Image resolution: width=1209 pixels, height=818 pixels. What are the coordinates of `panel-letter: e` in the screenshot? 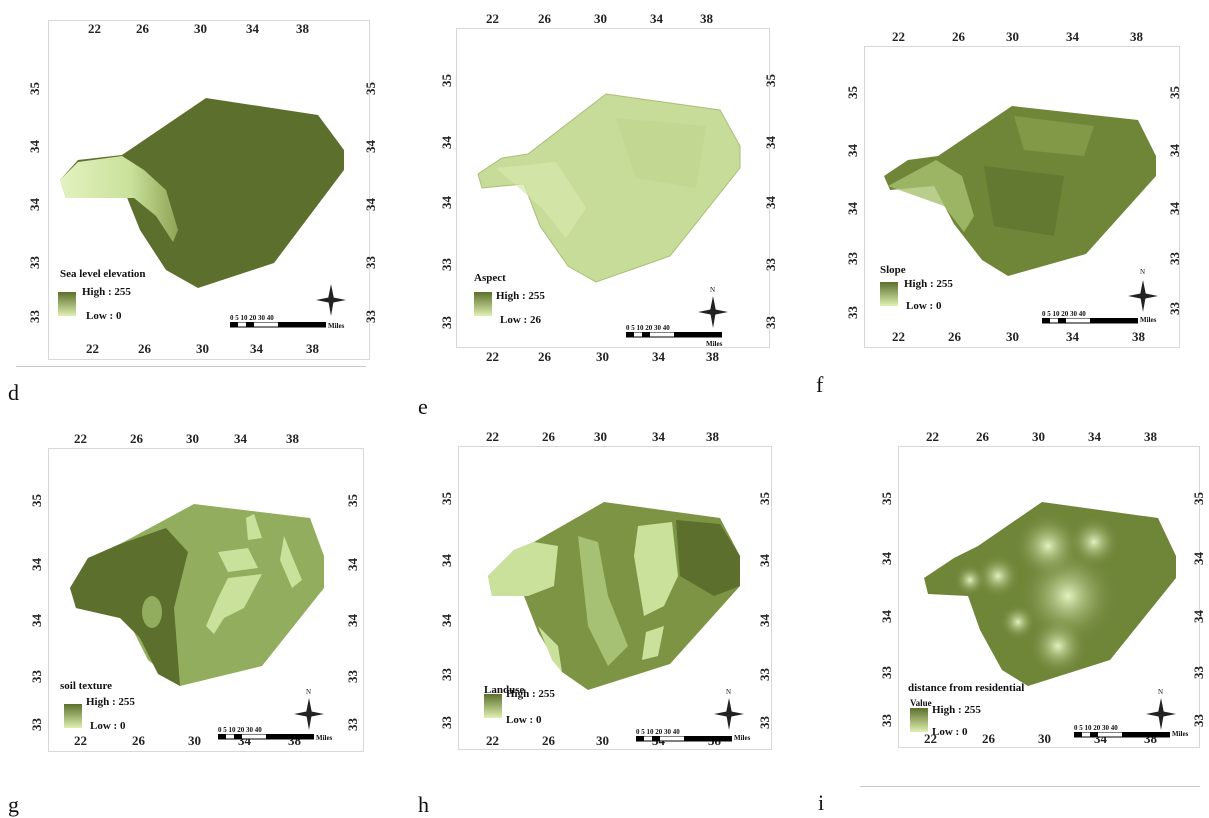 It's located at (423, 406).